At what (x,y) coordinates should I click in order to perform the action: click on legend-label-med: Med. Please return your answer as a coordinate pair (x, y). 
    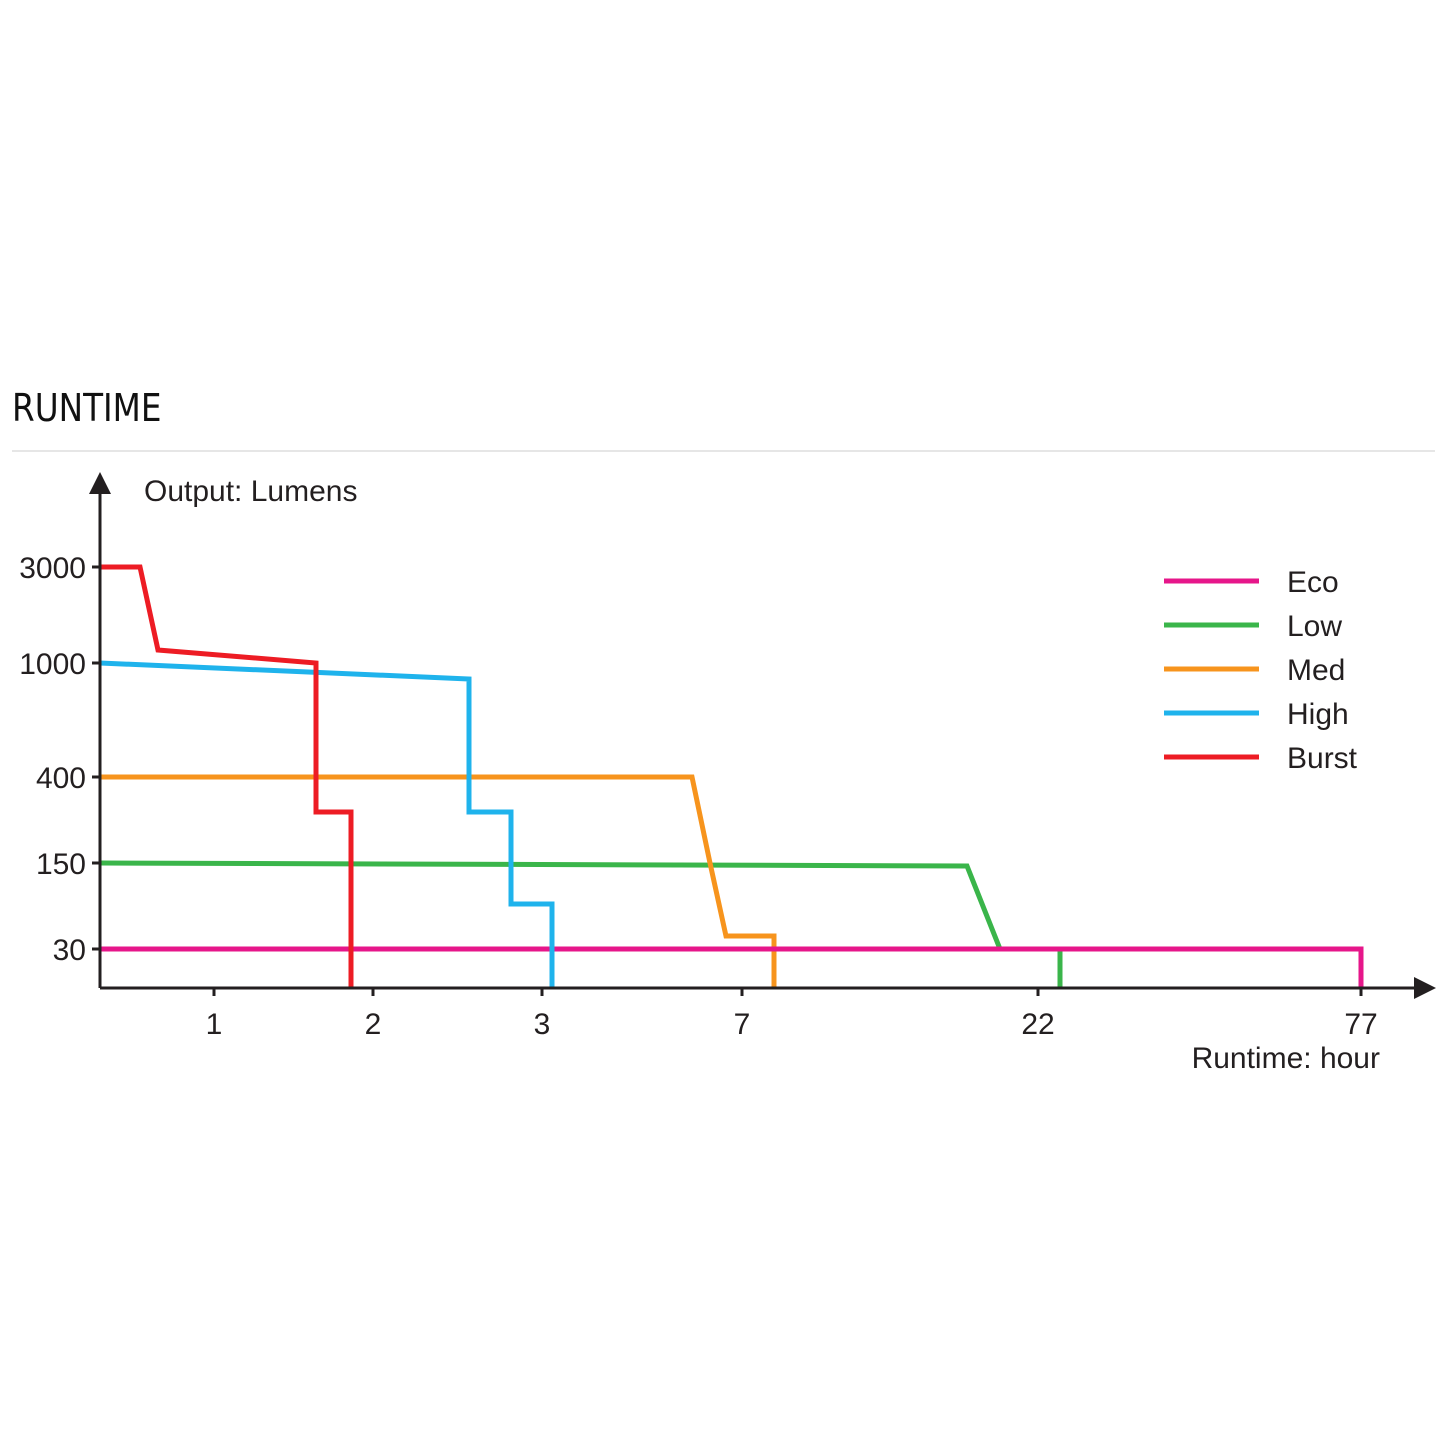
    Looking at the image, I should click on (1316, 670).